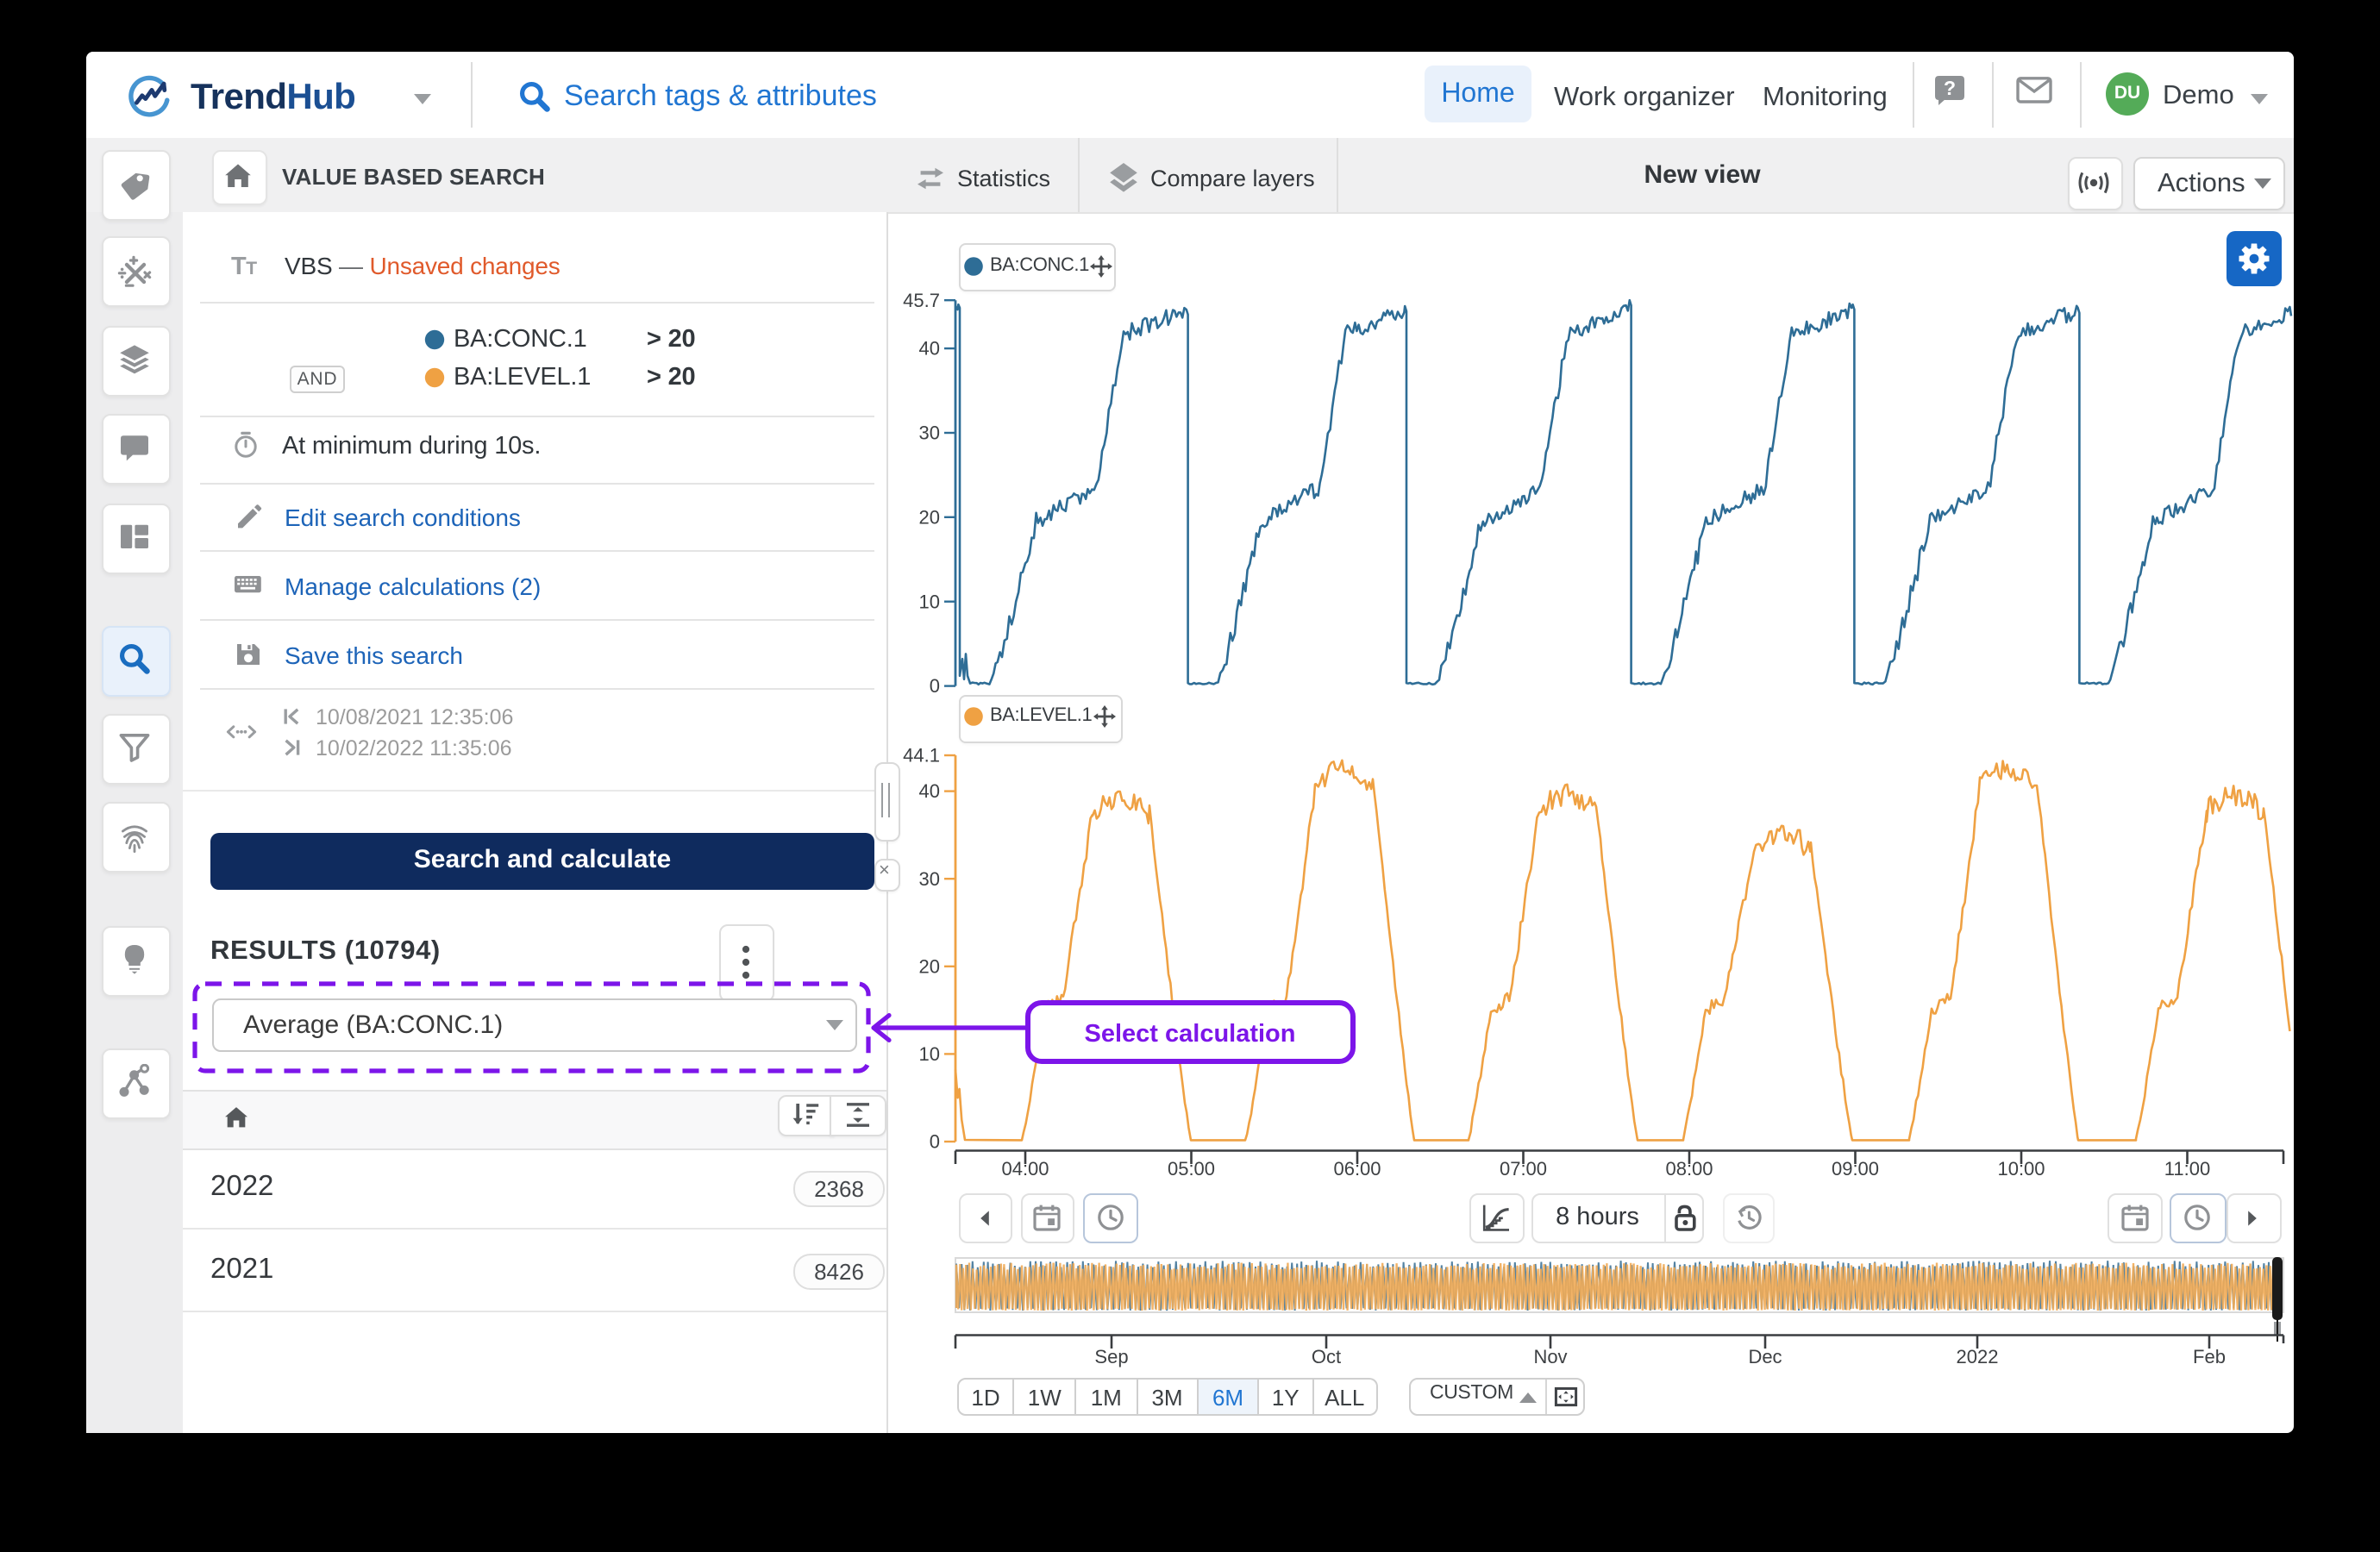 The height and width of the screenshot is (1552, 2380). Describe the element at coordinates (922, 755) in the screenshot. I see `svg-text: 44.1` at that location.